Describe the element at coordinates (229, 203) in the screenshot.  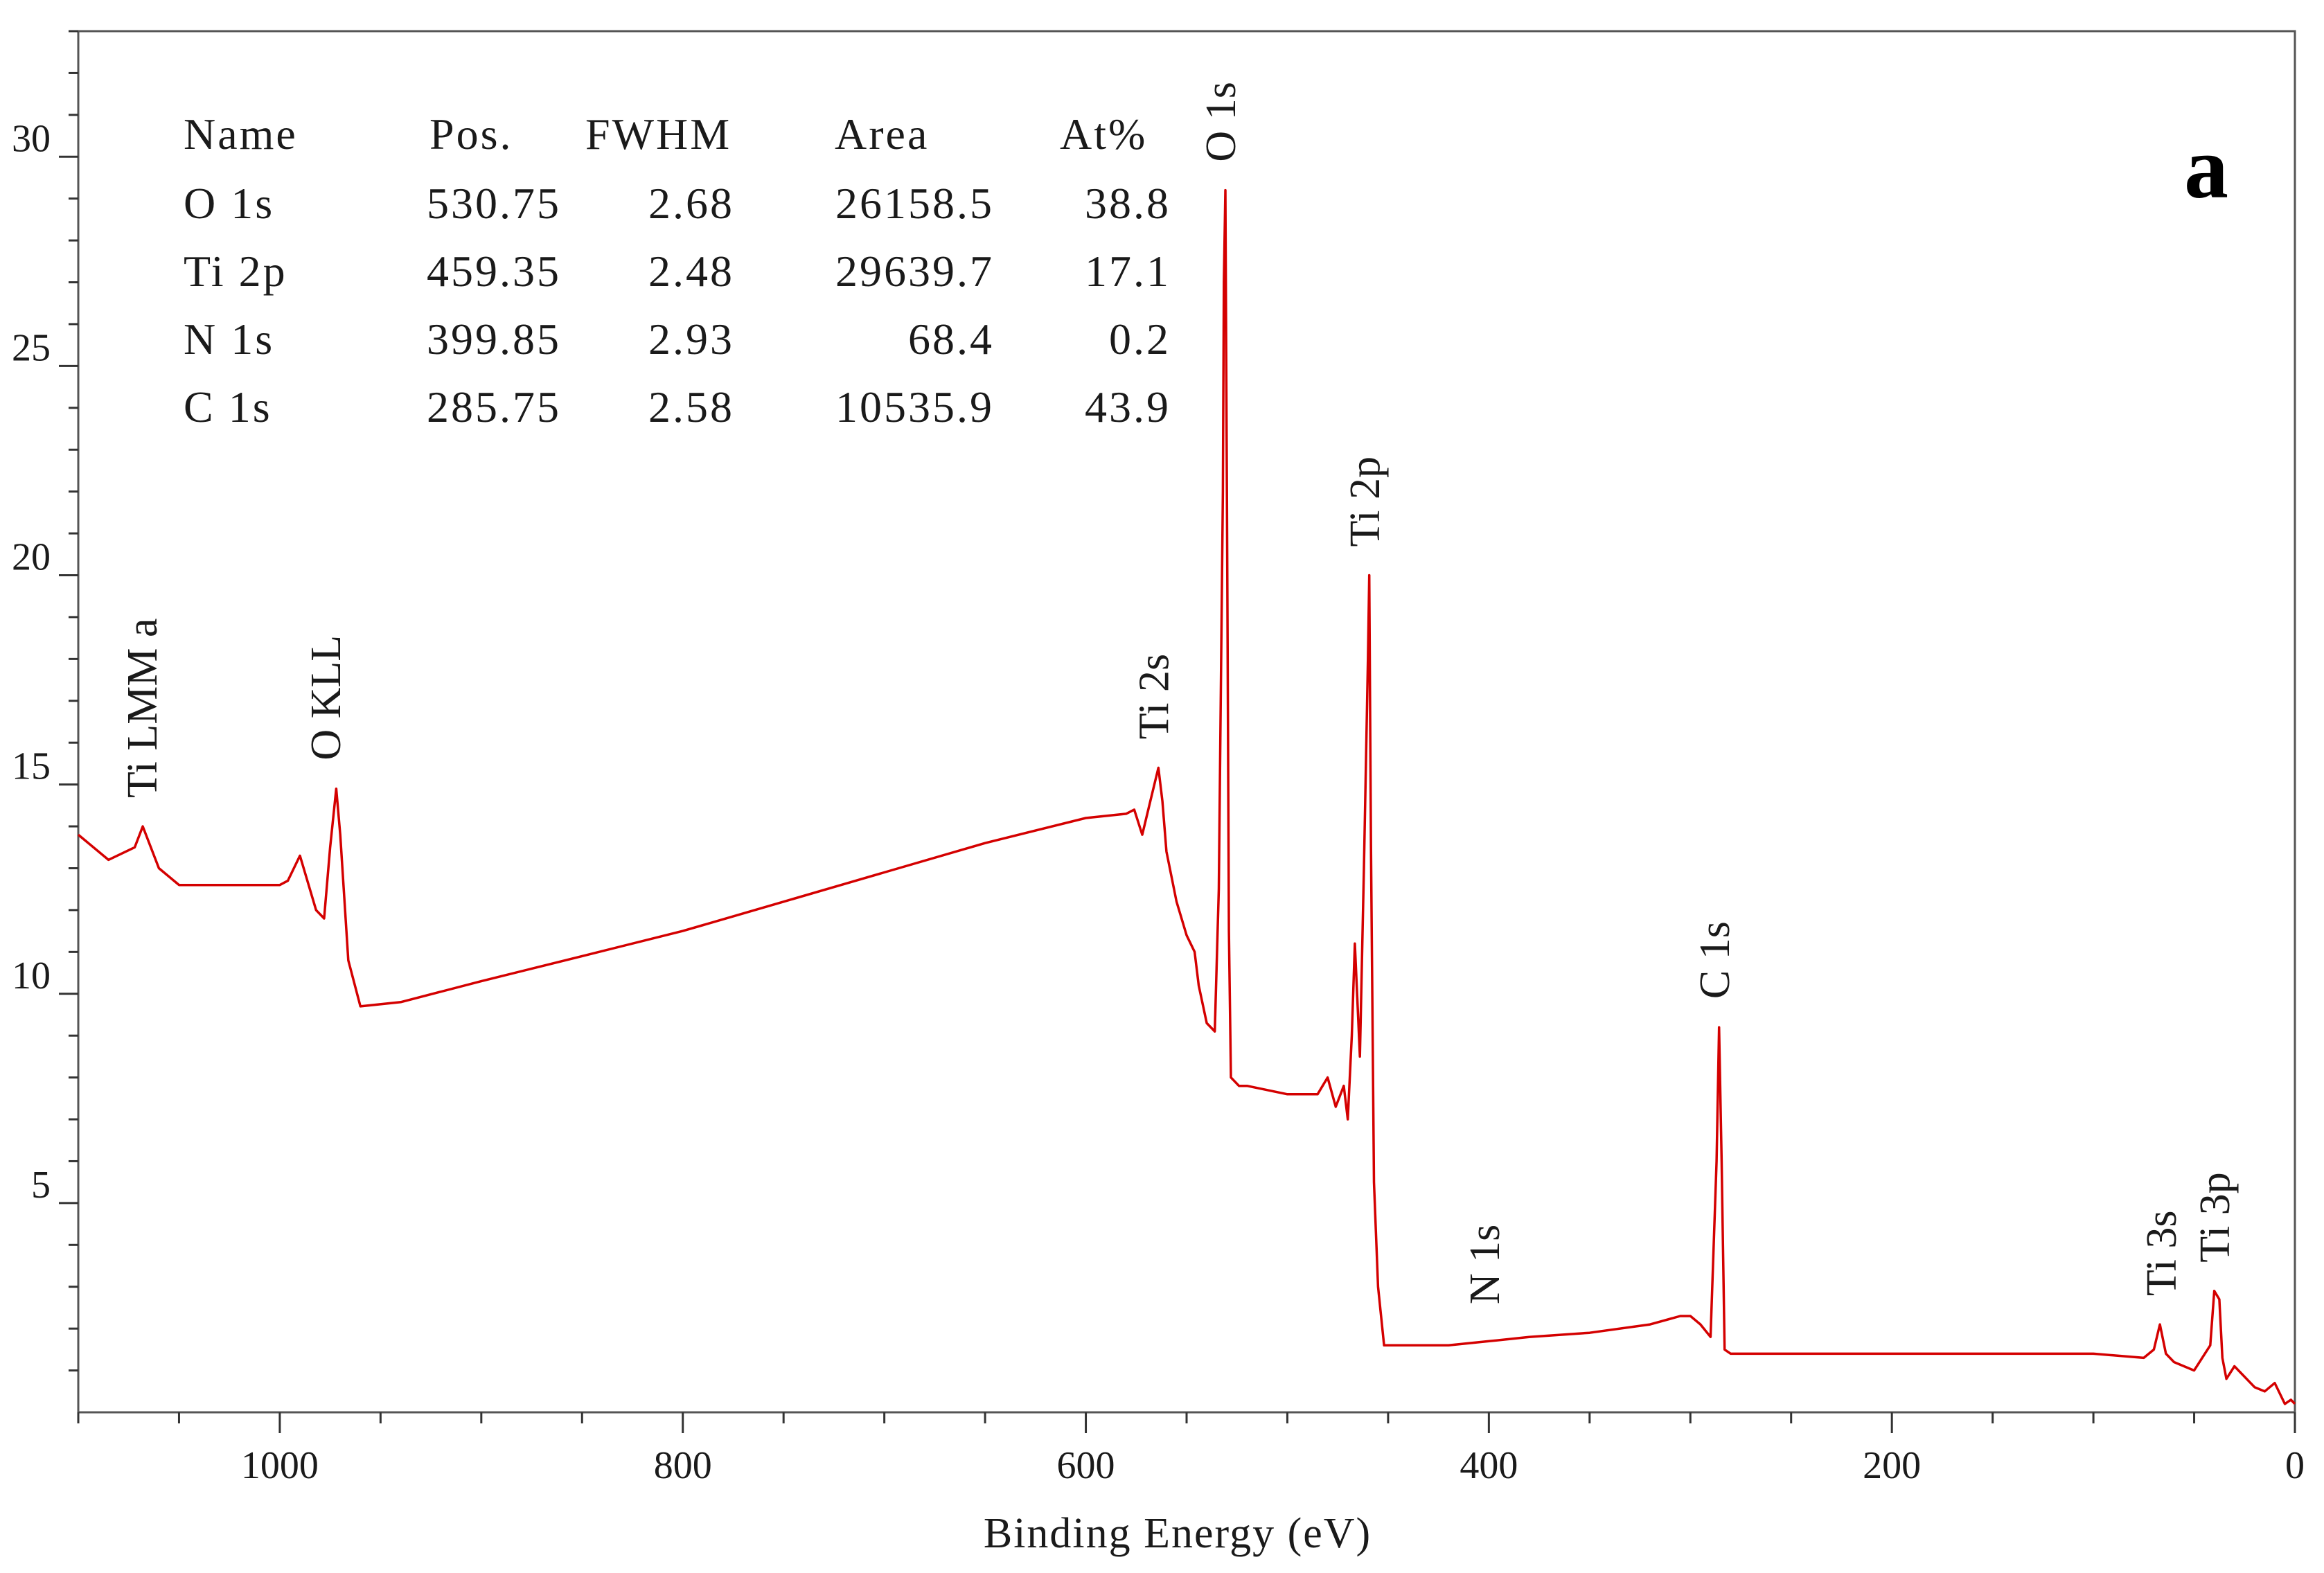
I see `table-cell: O 1s` at that location.